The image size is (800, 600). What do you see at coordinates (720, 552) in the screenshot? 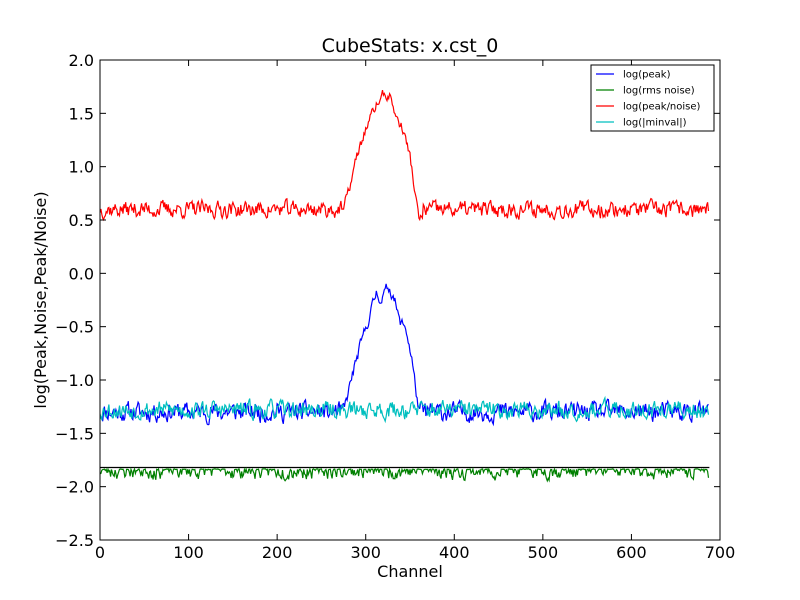
I see `x-tick-label: 700` at bounding box center [720, 552].